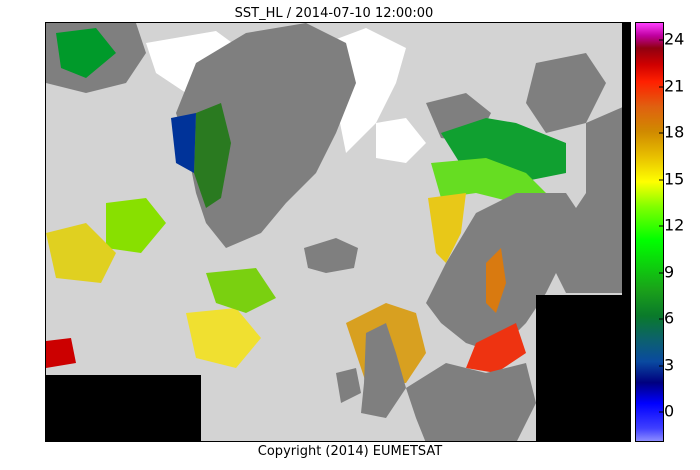  Describe the element at coordinates (671, 225) in the screenshot. I see `colorbar-tick-12: 12` at that location.